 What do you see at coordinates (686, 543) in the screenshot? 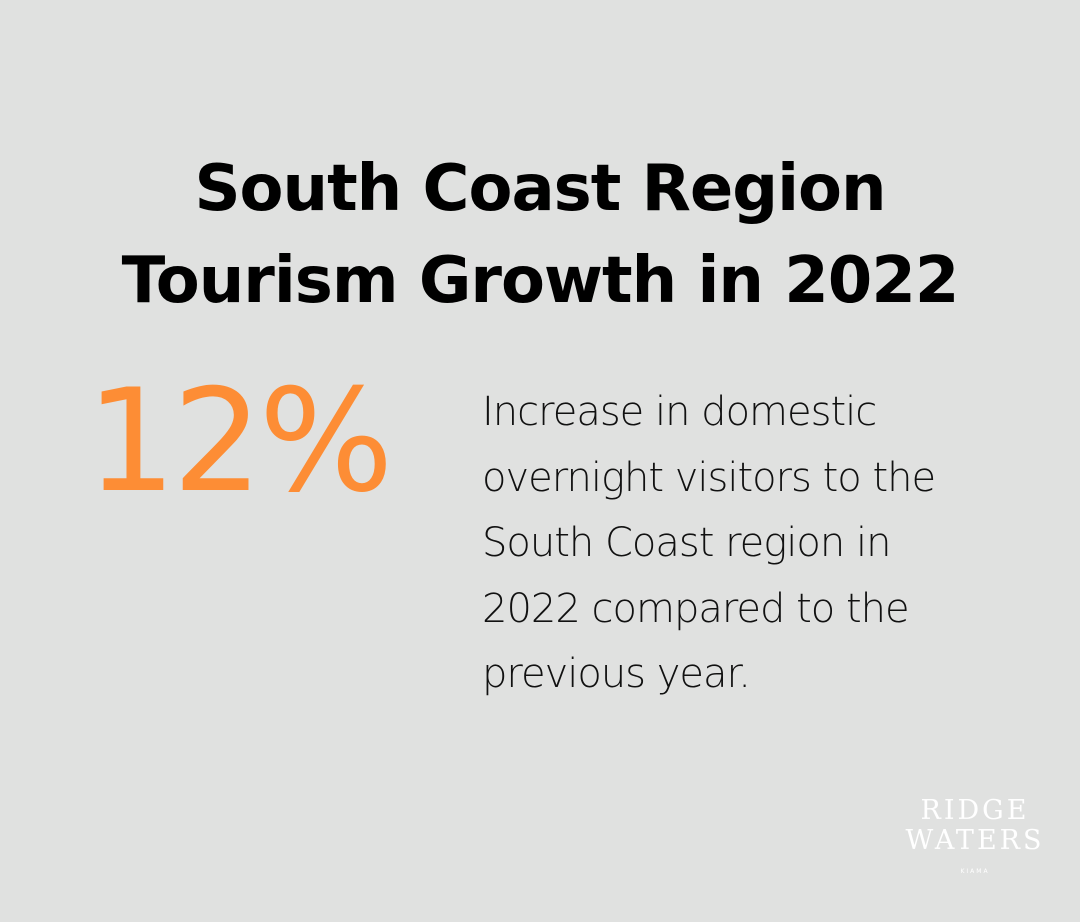
I see `description-line-3: South Coast region in` at bounding box center [686, 543].